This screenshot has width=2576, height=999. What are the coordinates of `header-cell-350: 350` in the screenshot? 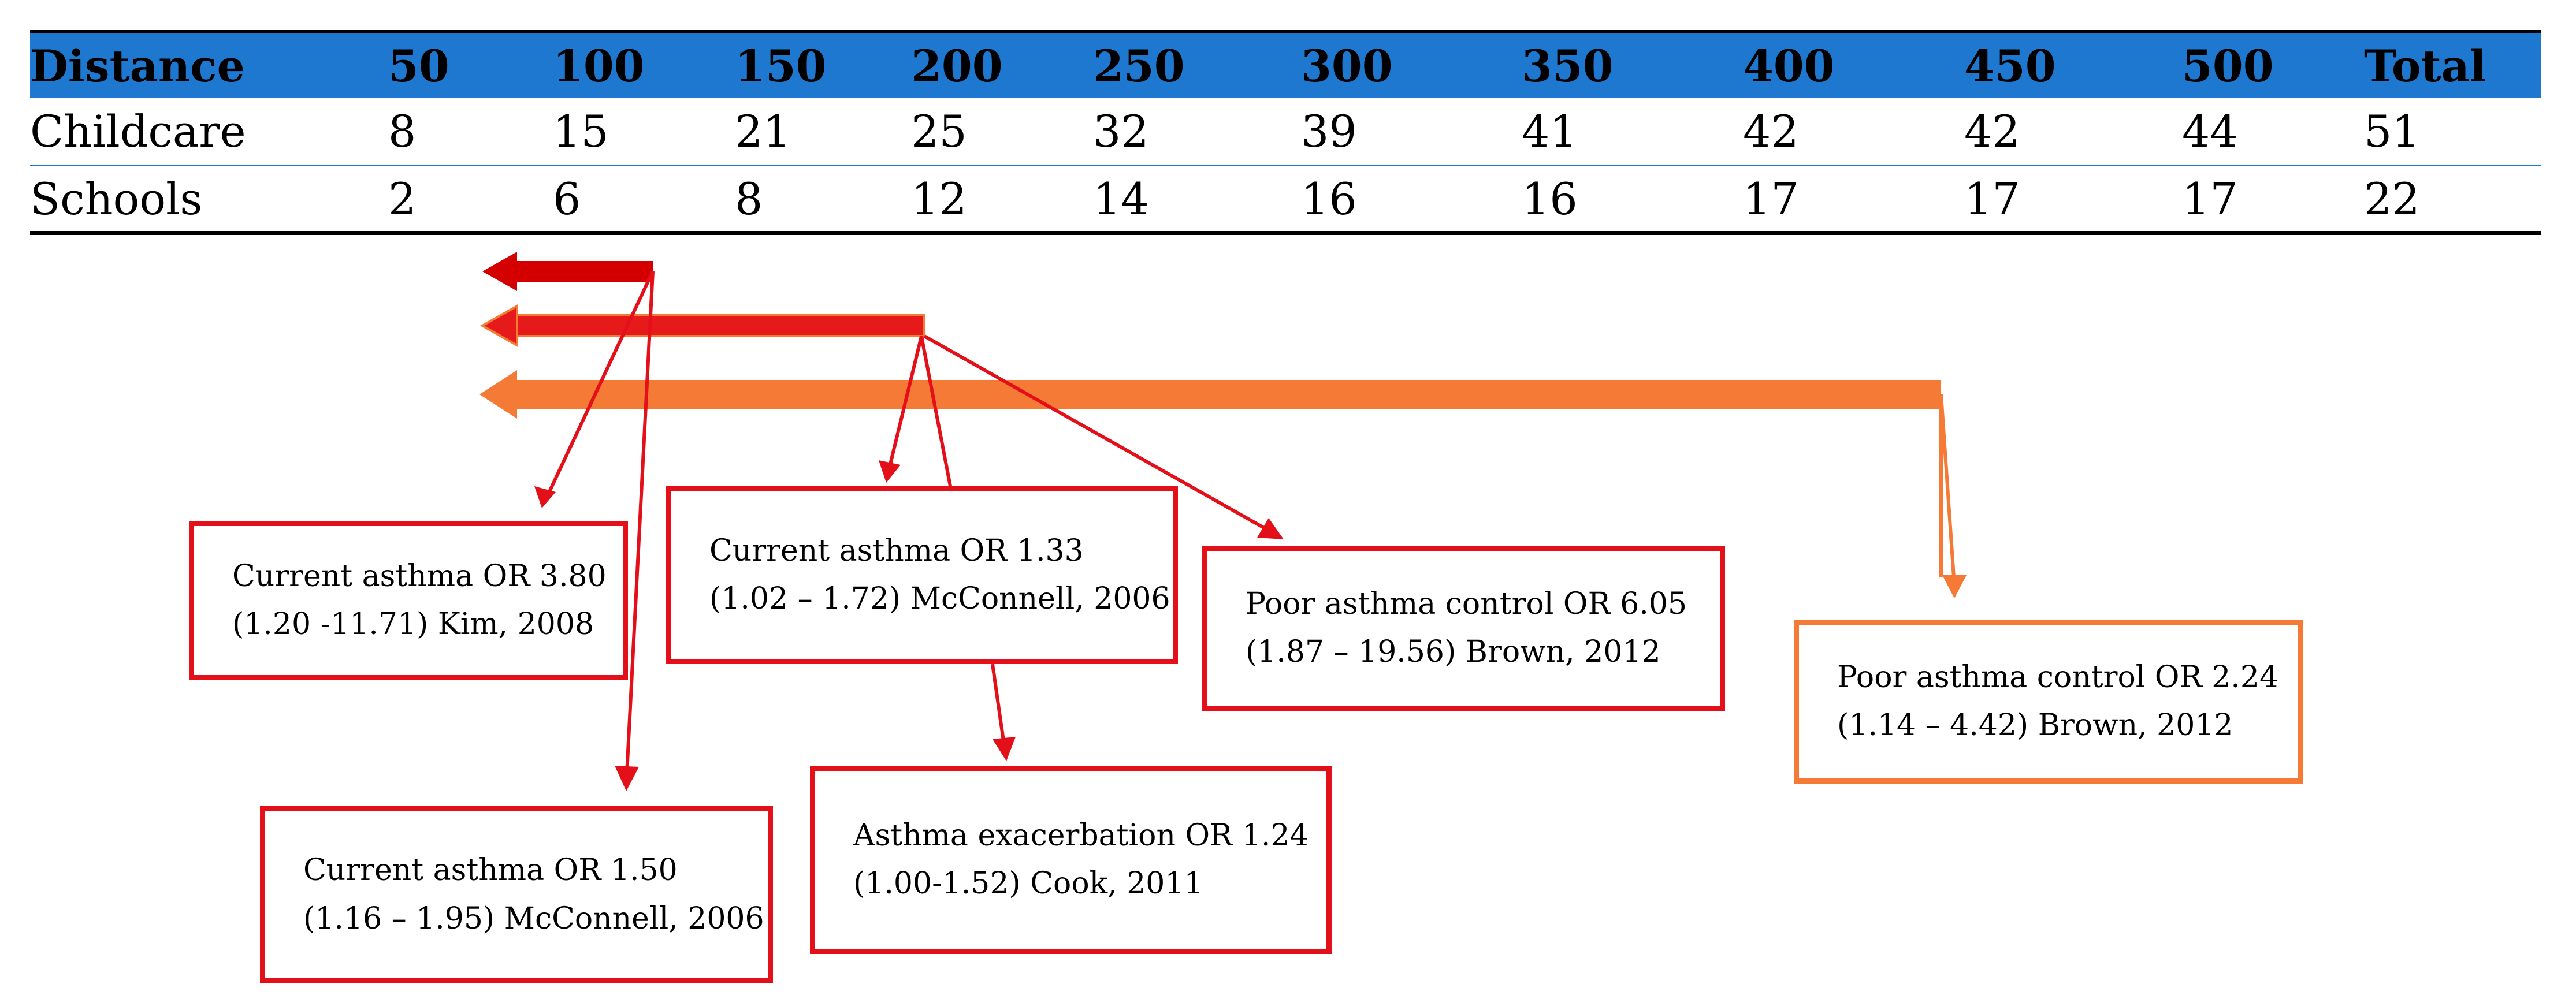 It's located at (1568, 66).